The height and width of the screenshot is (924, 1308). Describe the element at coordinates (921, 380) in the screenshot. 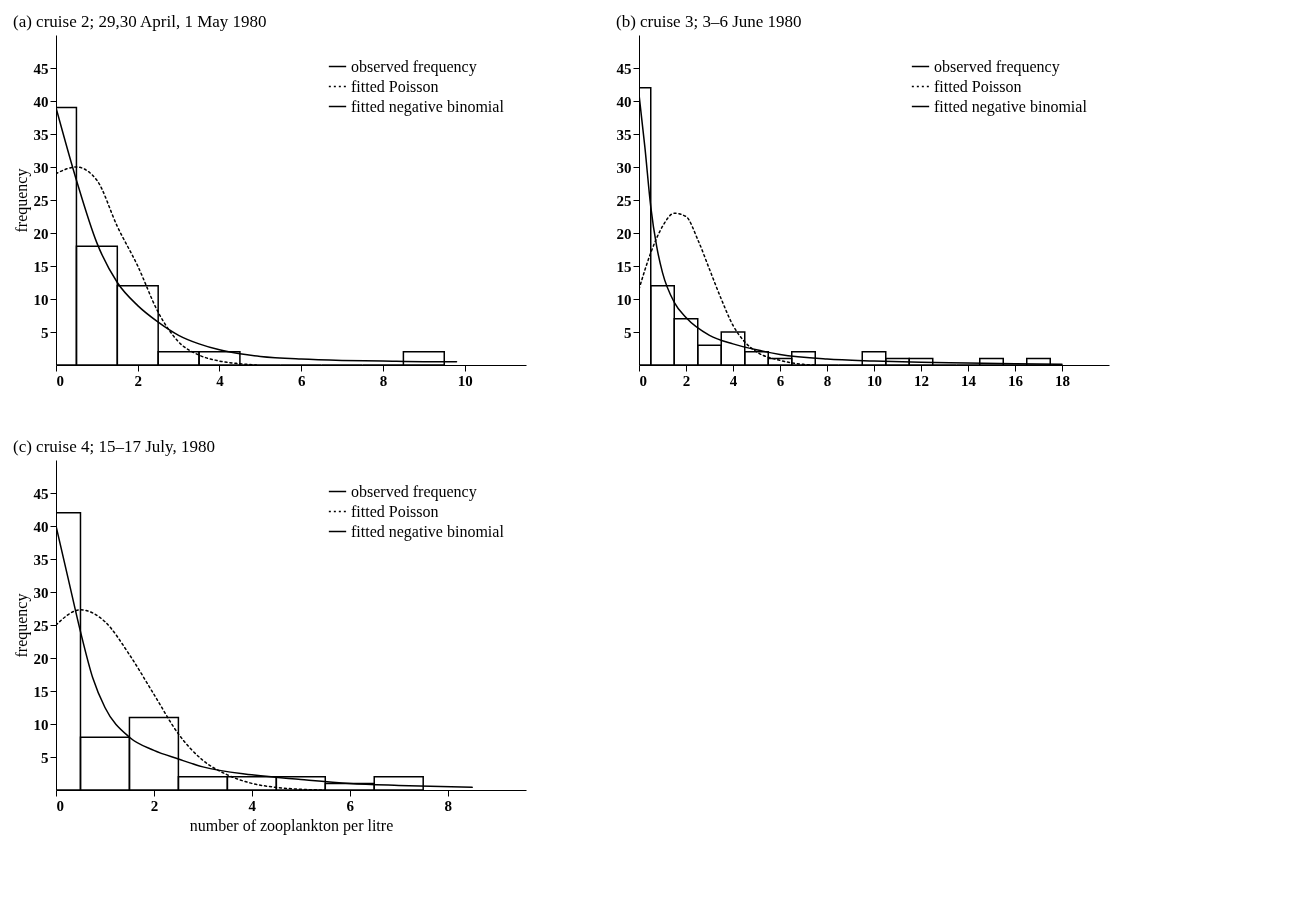

I see `x-tick-label: 12` at that location.